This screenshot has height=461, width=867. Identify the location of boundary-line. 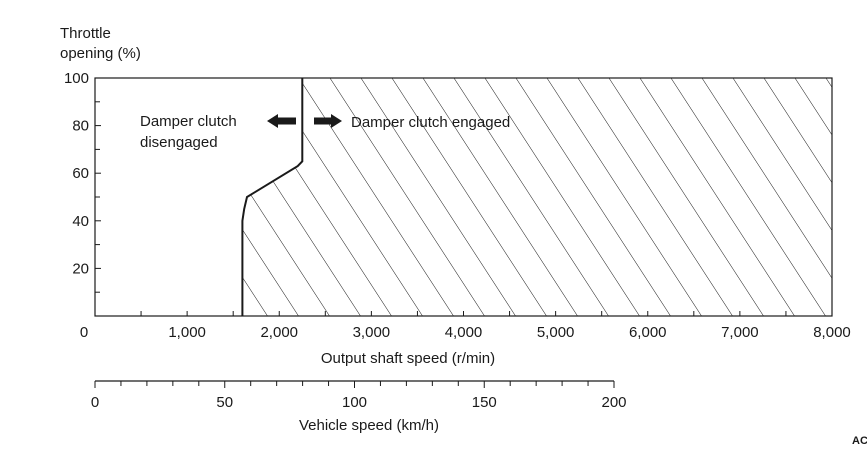
(272, 197).